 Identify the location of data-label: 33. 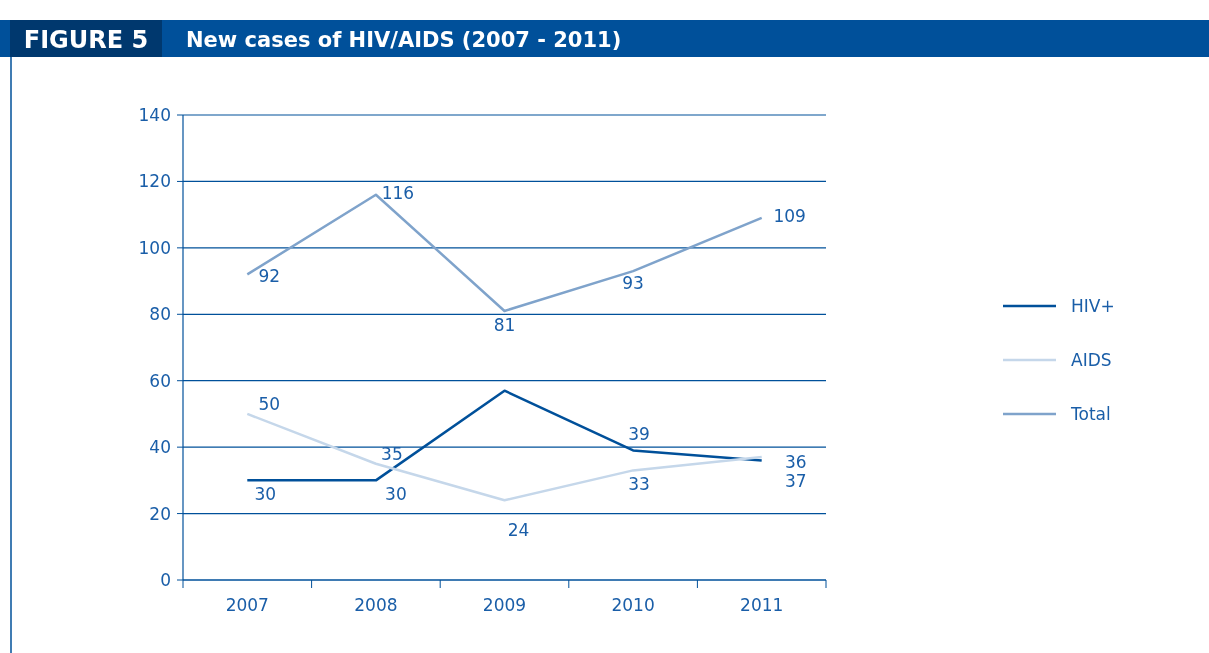
(639, 484).